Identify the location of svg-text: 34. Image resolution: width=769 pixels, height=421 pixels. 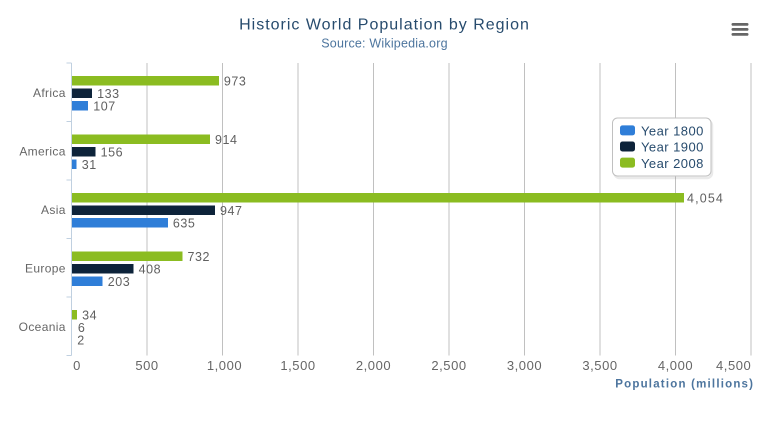
(89, 316).